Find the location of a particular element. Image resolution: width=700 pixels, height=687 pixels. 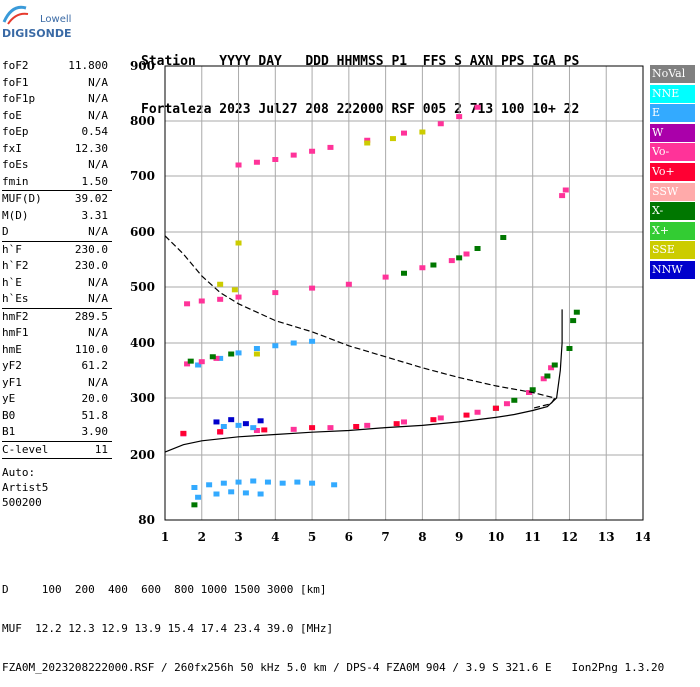

logo-mark is located at coordinates (15, 15).